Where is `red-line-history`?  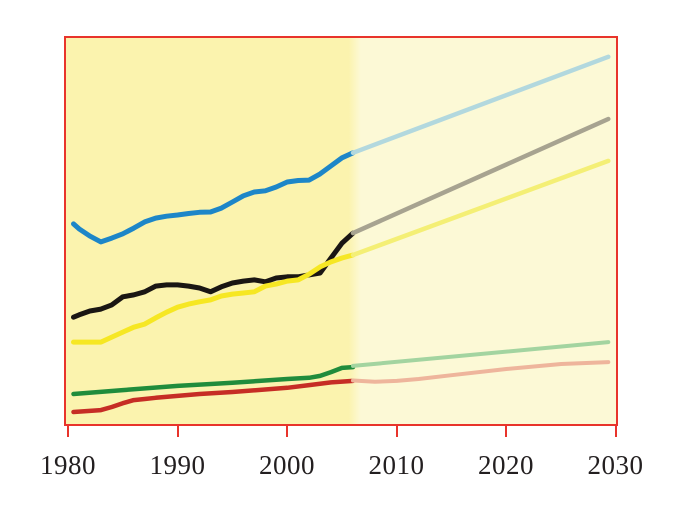 red-line-history is located at coordinates (213, 396).